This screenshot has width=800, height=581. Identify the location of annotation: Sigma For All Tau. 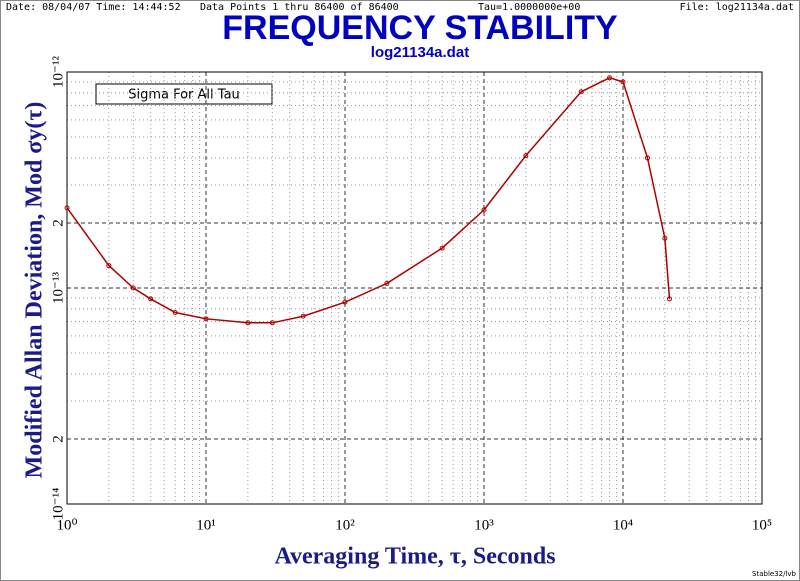
(184, 95).